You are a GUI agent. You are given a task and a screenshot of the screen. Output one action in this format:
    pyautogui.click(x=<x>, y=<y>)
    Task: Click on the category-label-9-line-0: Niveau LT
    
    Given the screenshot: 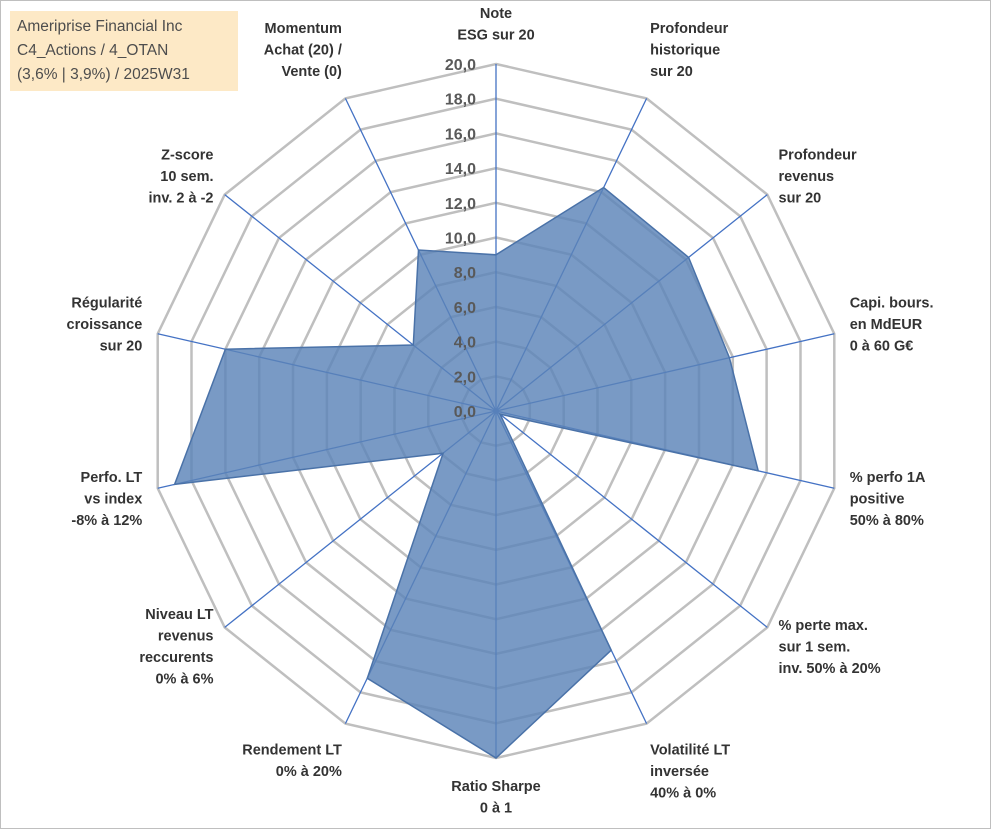 What is the action you would take?
    pyautogui.click(x=179, y=615)
    